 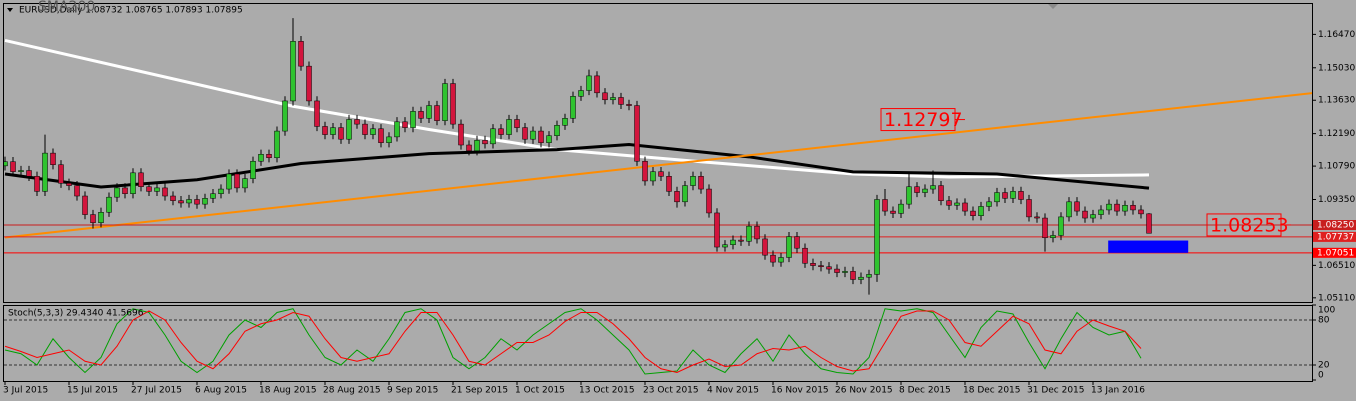 What do you see at coordinates (92, 391) in the screenshot?
I see `x-tick-label: 15 Jul 2015` at bounding box center [92, 391].